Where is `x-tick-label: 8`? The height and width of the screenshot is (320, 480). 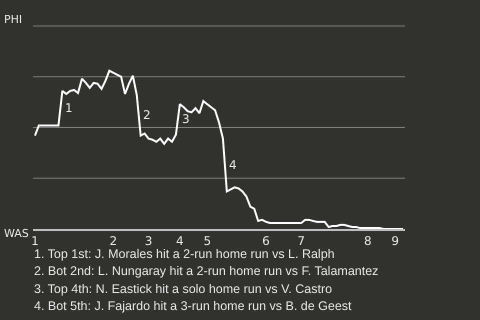 x-tick-label: 8 is located at coordinates (368, 241).